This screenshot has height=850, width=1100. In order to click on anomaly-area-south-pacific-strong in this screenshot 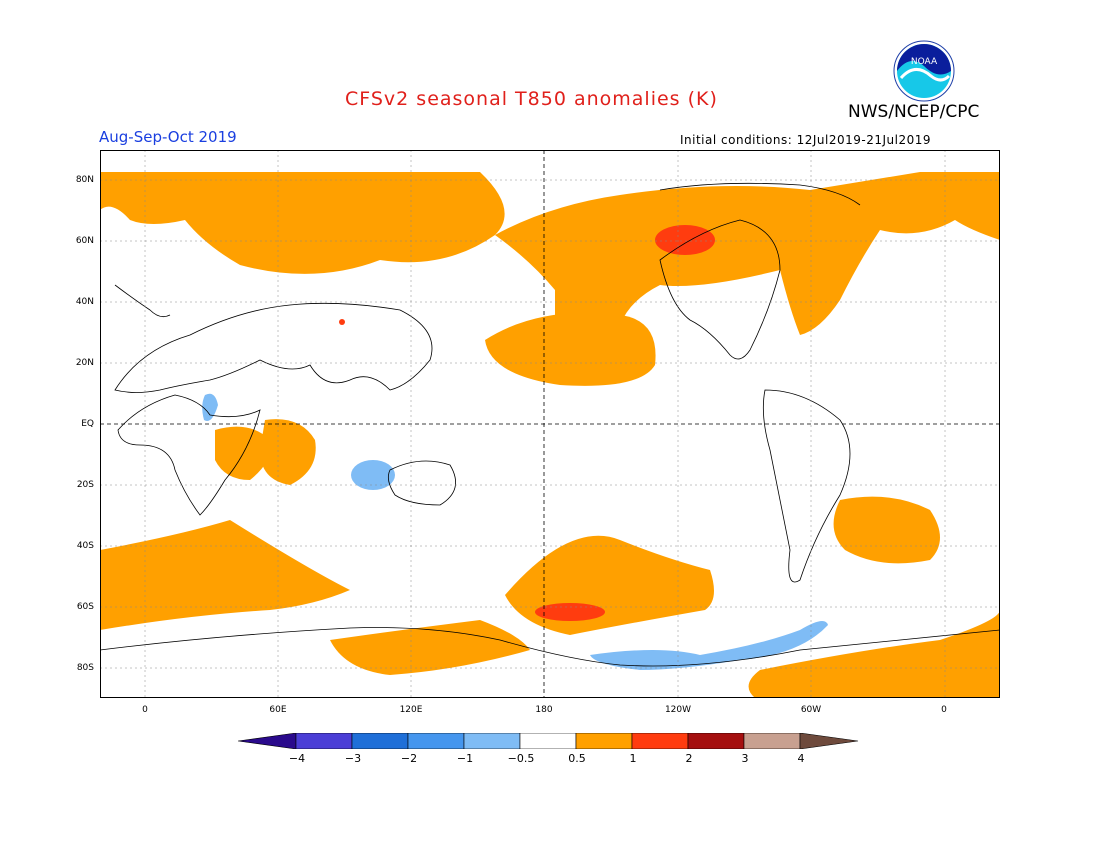, I will do `click(570, 612)`.